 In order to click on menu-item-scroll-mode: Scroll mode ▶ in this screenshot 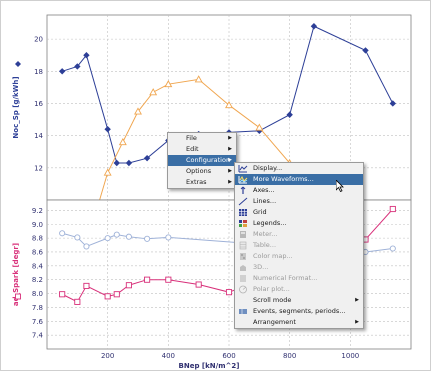, I will do `click(299, 300)`.